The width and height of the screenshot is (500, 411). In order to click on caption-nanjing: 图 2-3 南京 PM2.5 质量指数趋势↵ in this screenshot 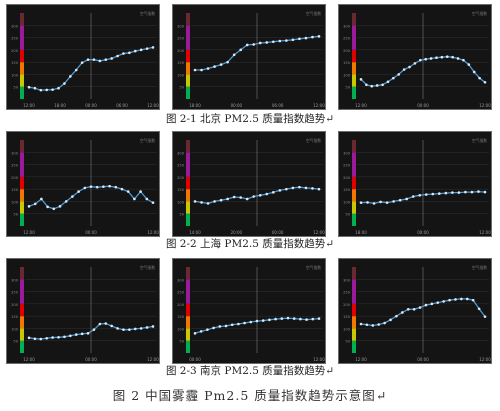, I will do `click(250, 370)`.